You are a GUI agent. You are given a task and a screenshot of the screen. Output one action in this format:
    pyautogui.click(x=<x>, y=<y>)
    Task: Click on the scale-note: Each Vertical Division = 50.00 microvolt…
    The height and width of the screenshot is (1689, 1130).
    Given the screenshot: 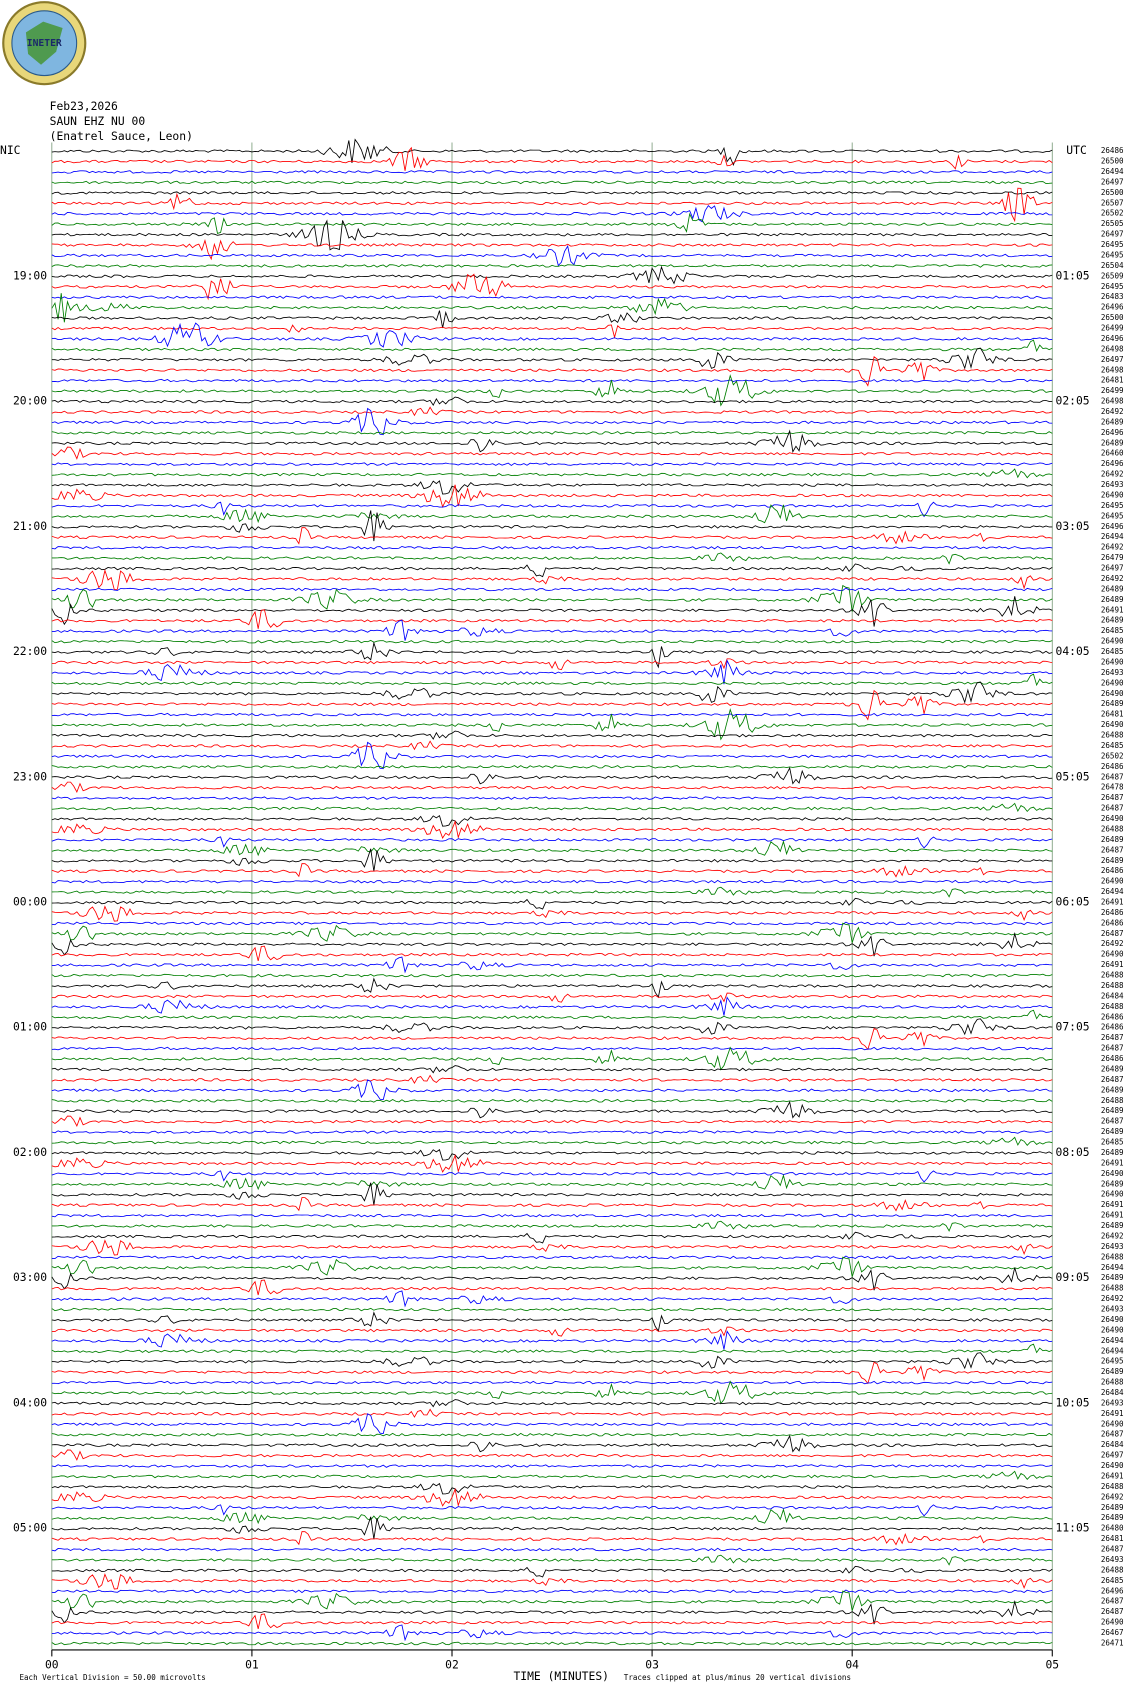 What is the action you would take?
    pyautogui.click(x=112, y=1677)
    